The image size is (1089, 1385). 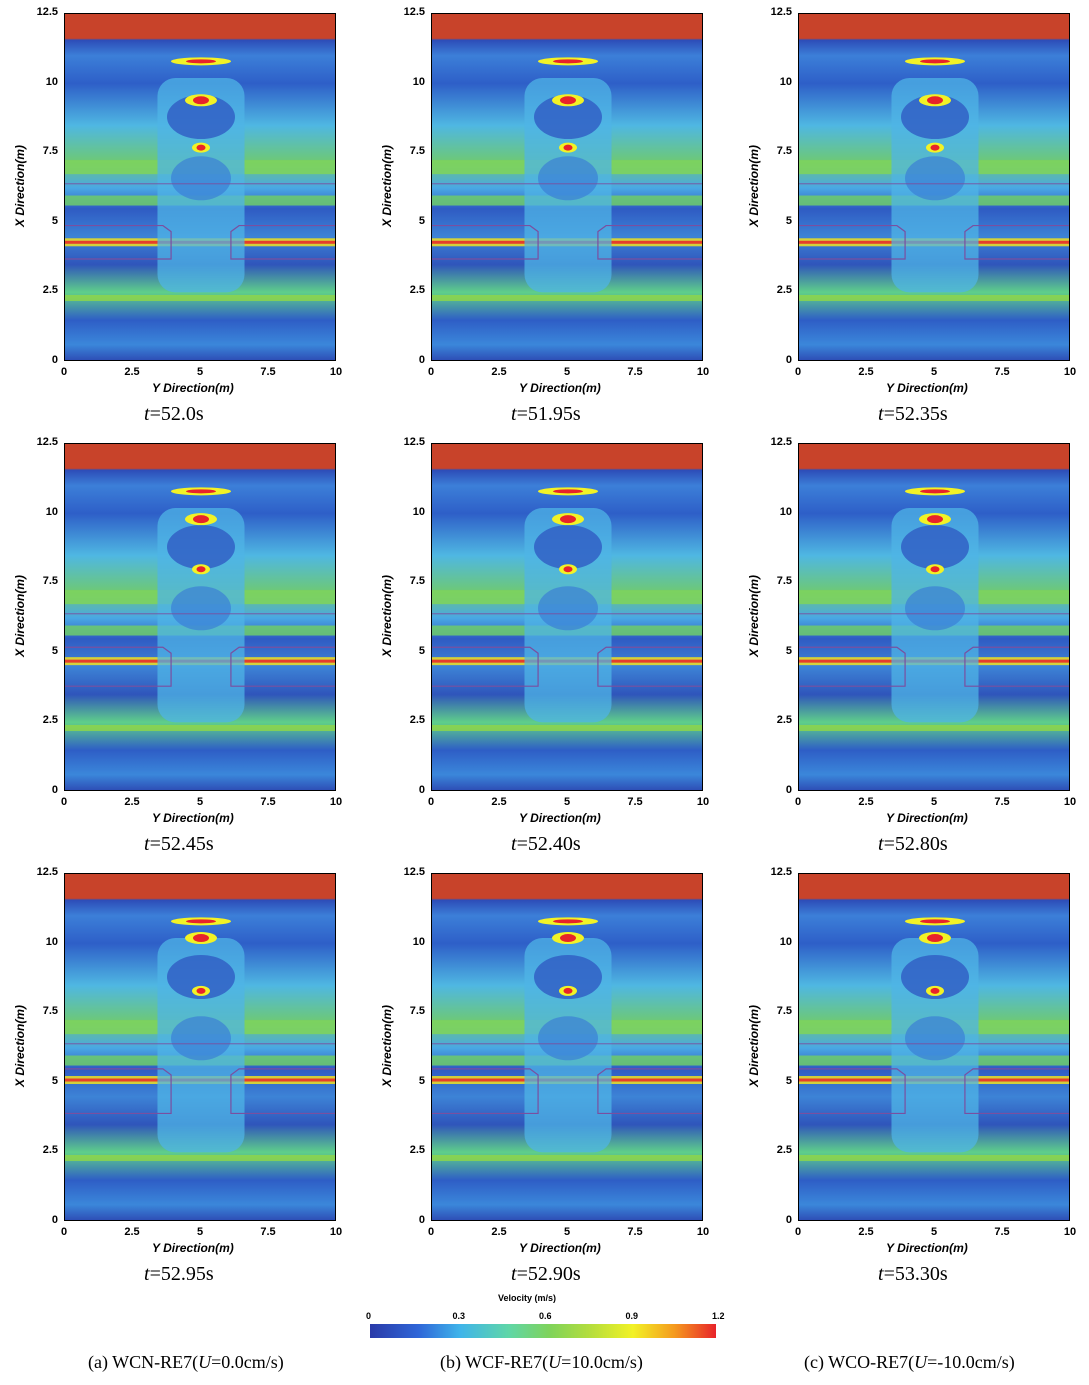 I want to click on colorbar-tick-label: 0.3, so click(x=459, y=1316).